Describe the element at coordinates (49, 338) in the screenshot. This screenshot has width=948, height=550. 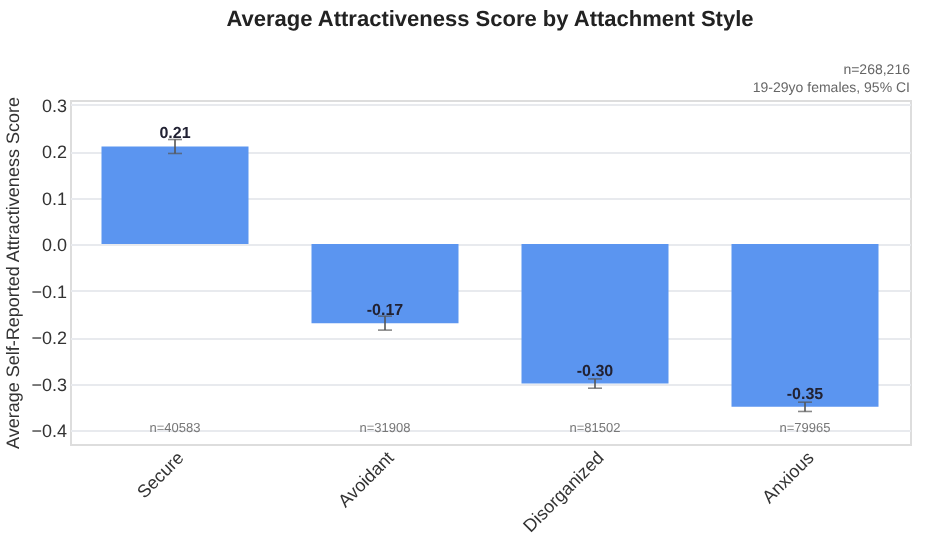
I see `y-tick-label: −0.2` at that location.